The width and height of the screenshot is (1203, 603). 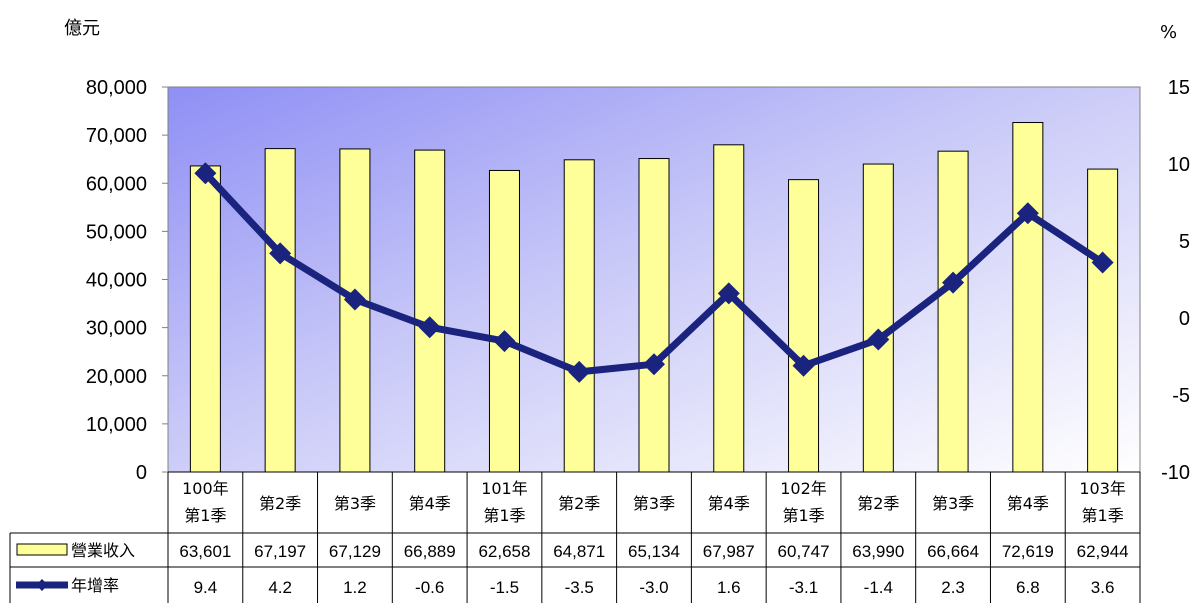 I want to click on left-tick-label: 70,000, so click(x=116, y=136).